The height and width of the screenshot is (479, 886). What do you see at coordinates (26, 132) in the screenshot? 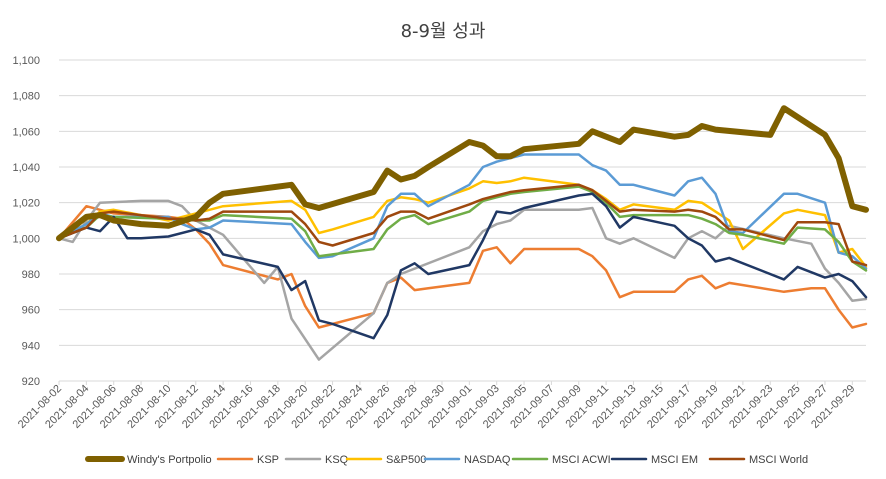
I see `y-tick-label: 1,060` at bounding box center [26, 132].